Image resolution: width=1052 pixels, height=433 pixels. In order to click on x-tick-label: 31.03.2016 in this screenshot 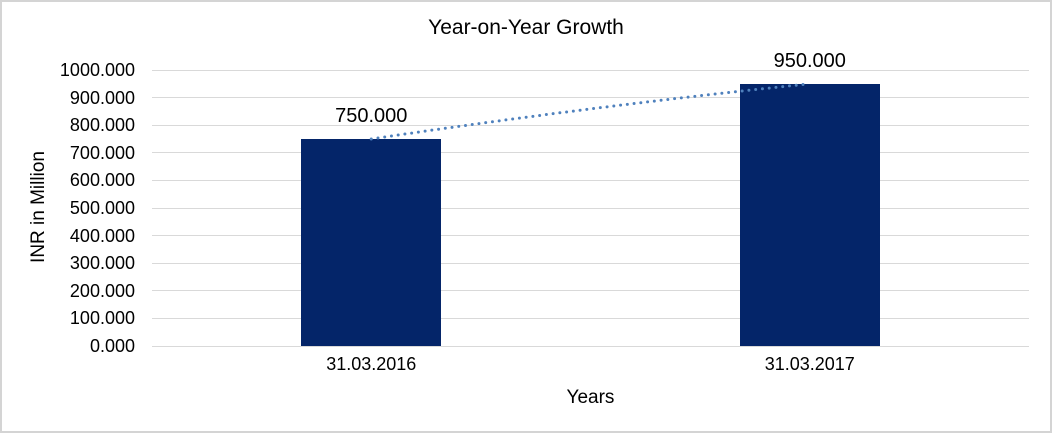, I will do `click(371, 364)`.